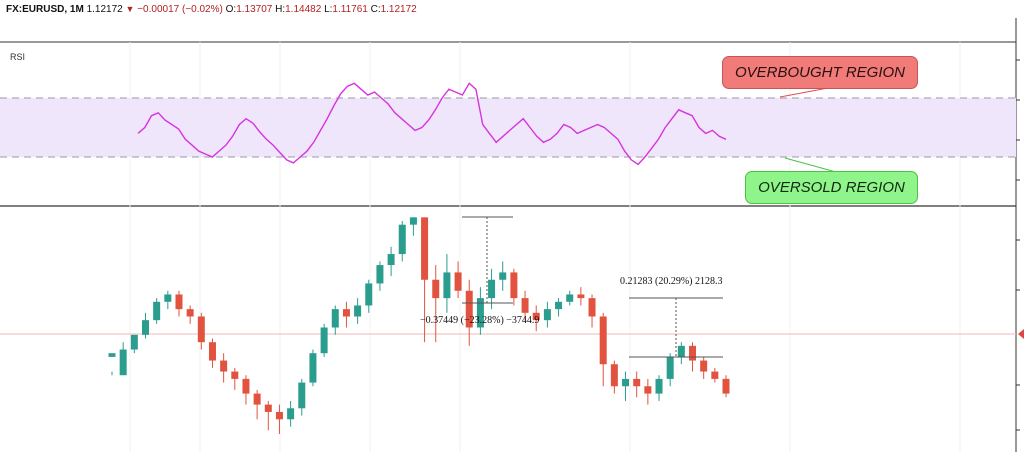 The height and width of the screenshot is (452, 1024). Describe the element at coordinates (1018, 245) in the screenshot. I see `right-axis-ticks` at that location.